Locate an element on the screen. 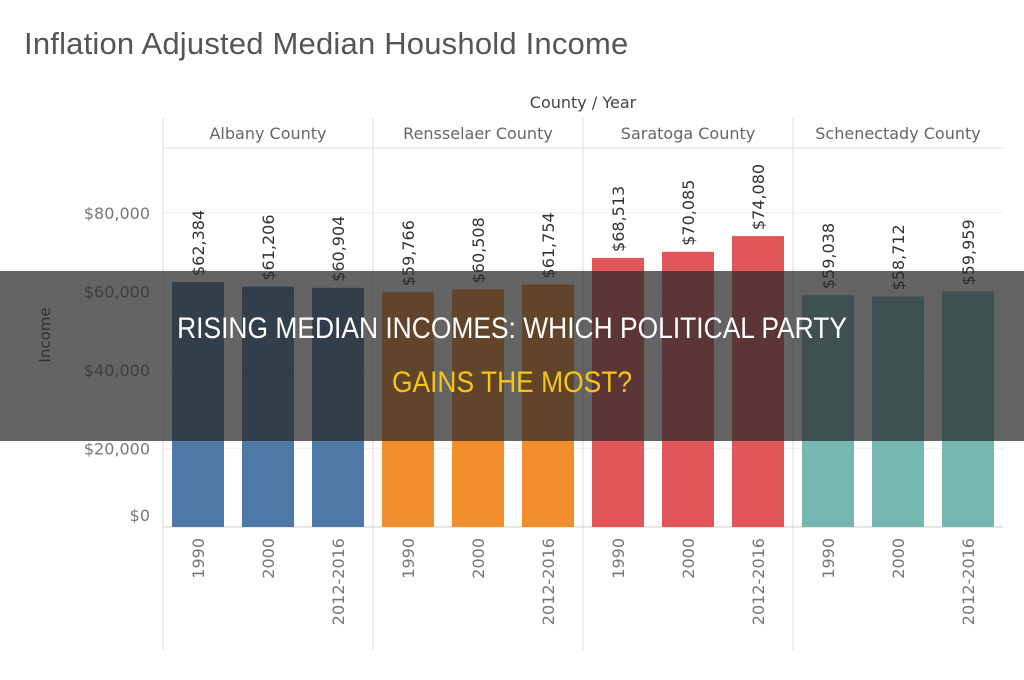 Image resolution: width=1024 pixels, height=680 pixels. panel-header: Schenectady County is located at coordinates (898, 133).